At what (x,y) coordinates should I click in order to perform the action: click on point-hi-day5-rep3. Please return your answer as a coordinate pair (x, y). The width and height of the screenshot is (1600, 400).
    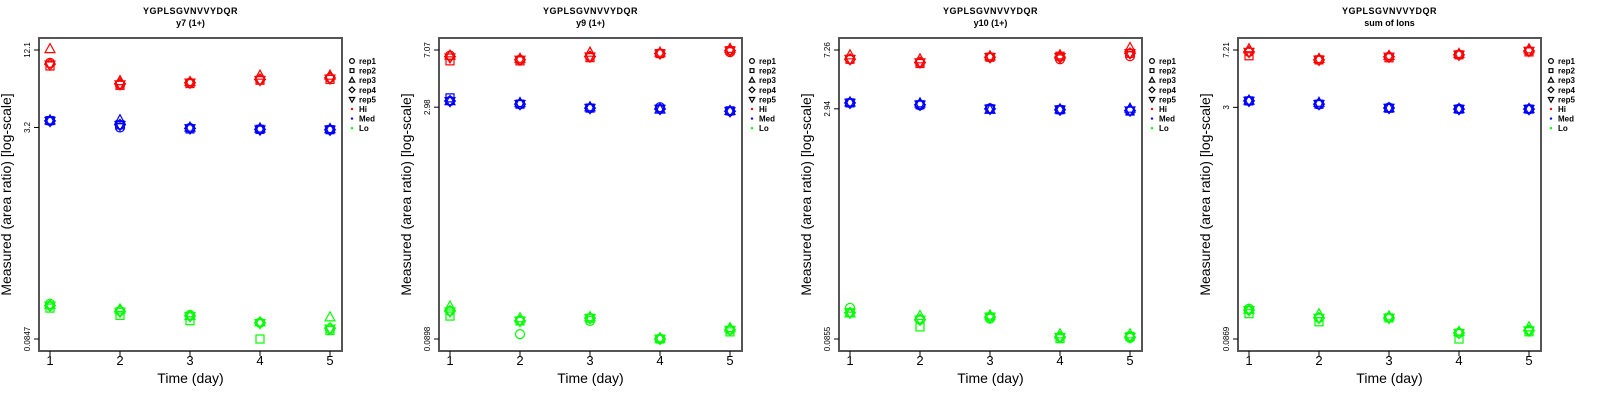
    Looking at the image, I should click on (1130, 47).